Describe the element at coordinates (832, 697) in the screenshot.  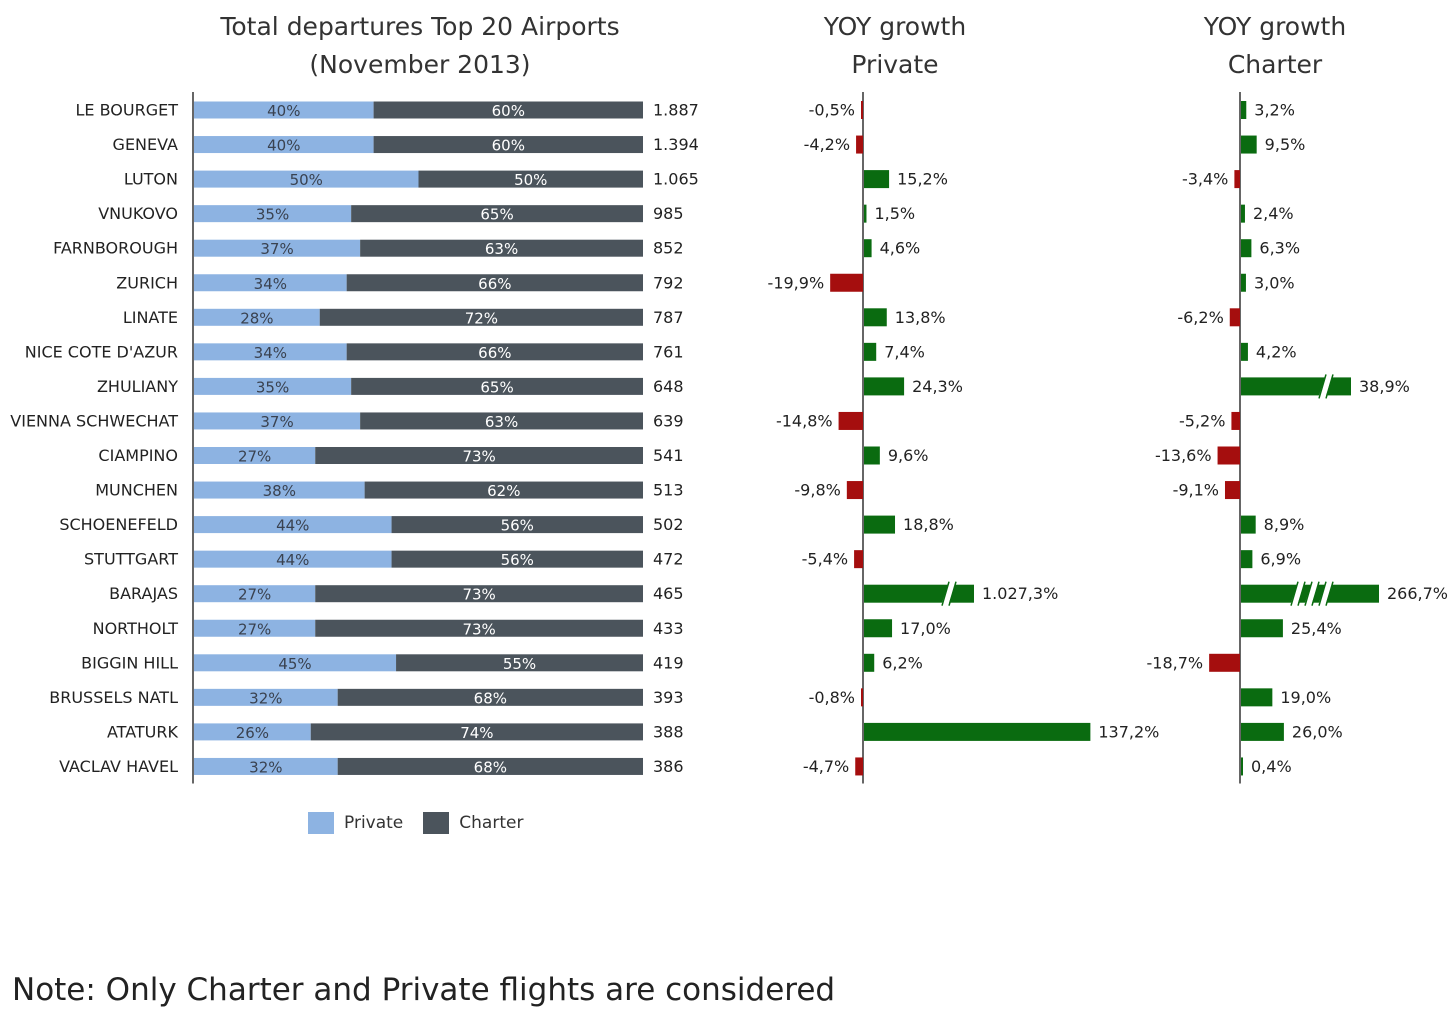
I see `private-growth-label: -0,8%` at that location.